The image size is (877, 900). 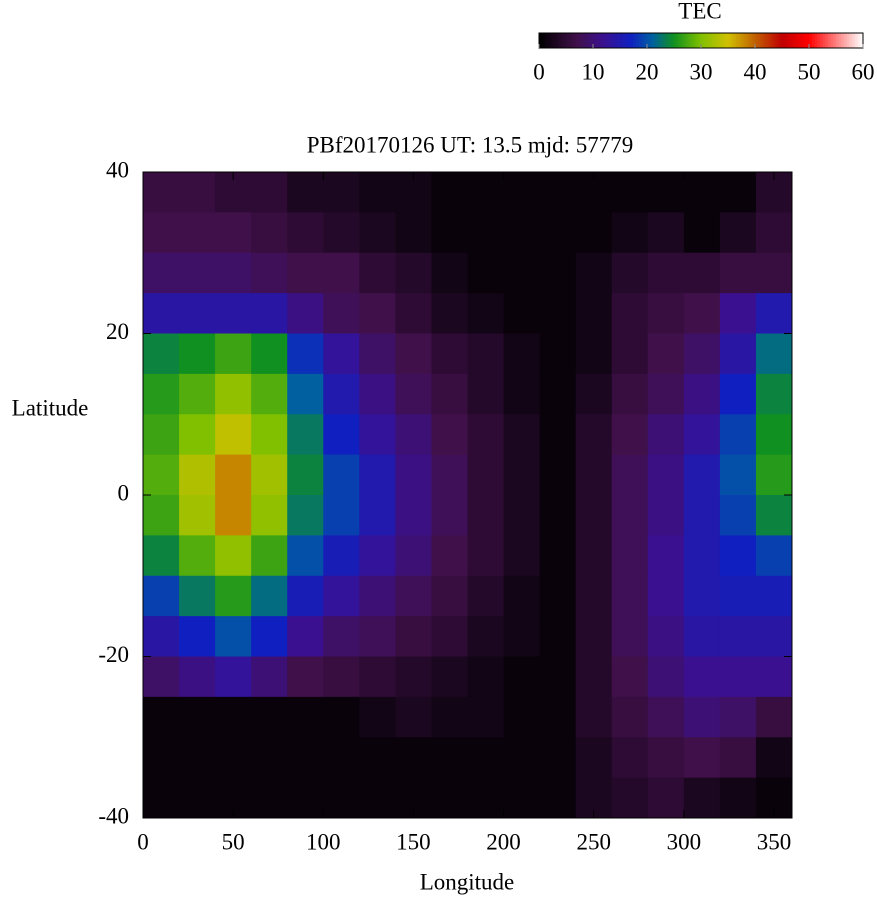 I want to click on y-tick-label: 40, so click(x=117, y=169).